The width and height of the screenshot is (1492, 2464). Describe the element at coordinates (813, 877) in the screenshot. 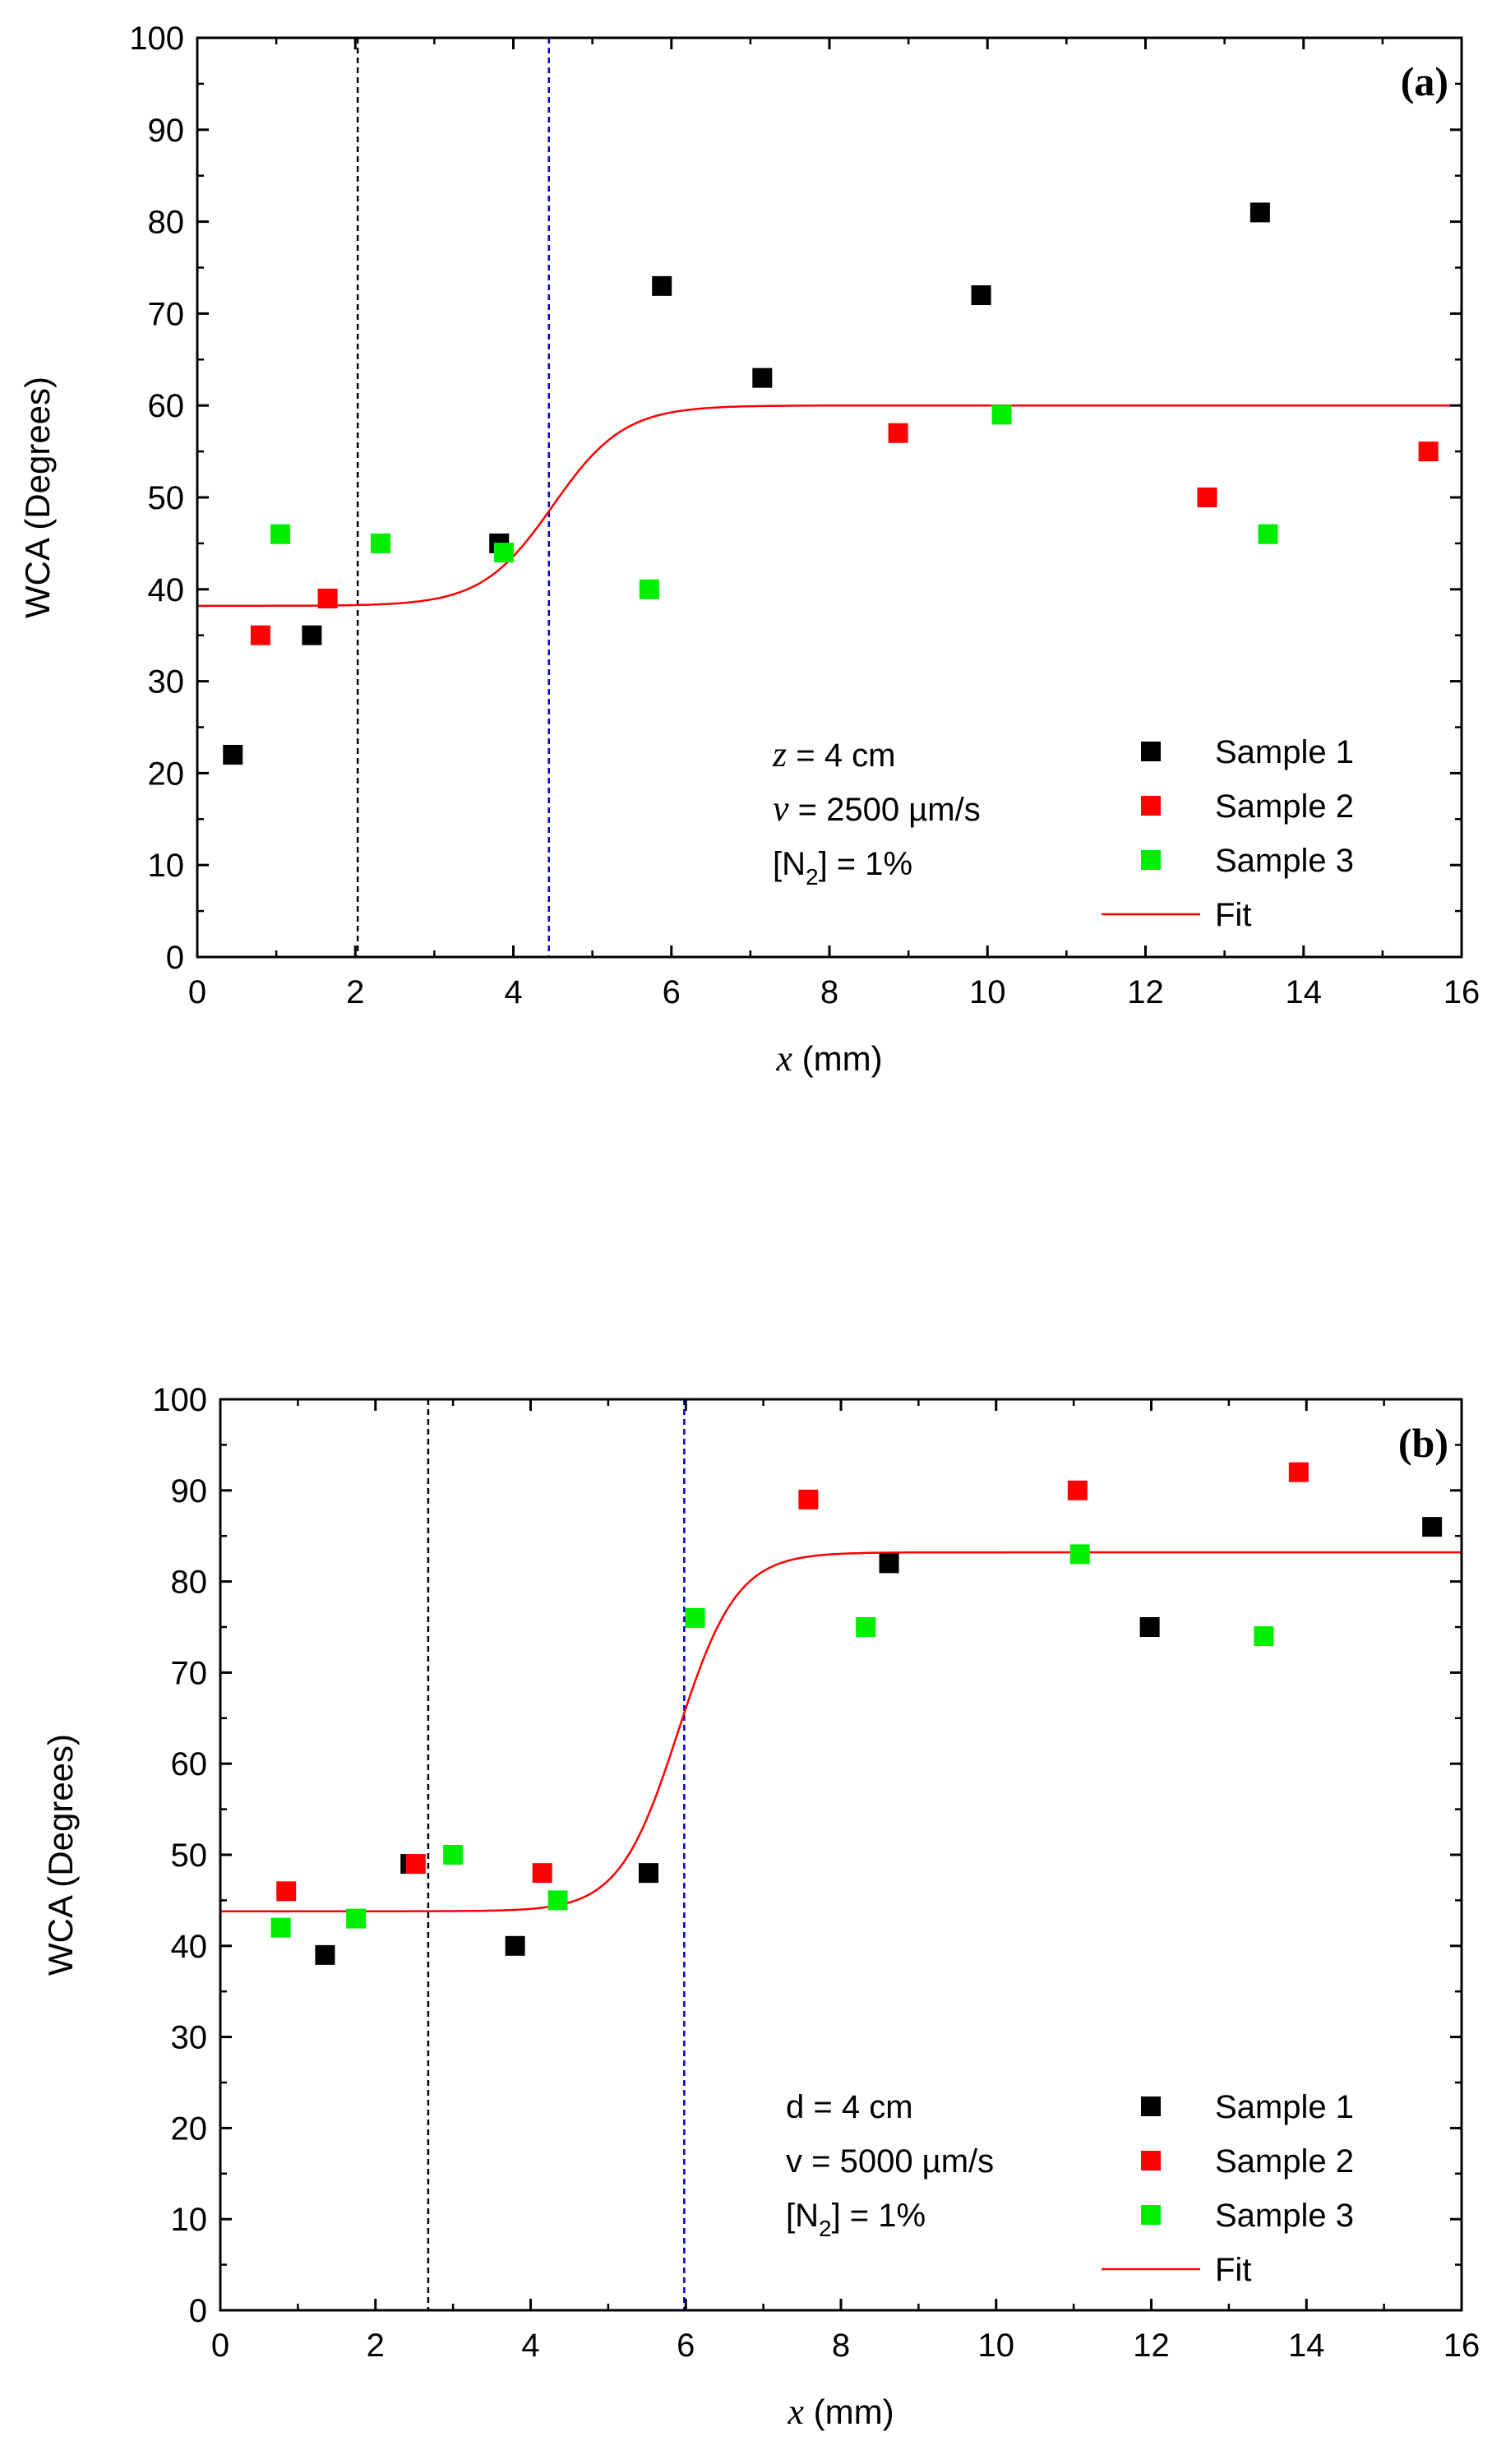

I see `annotation-subscript: 2` at that location.